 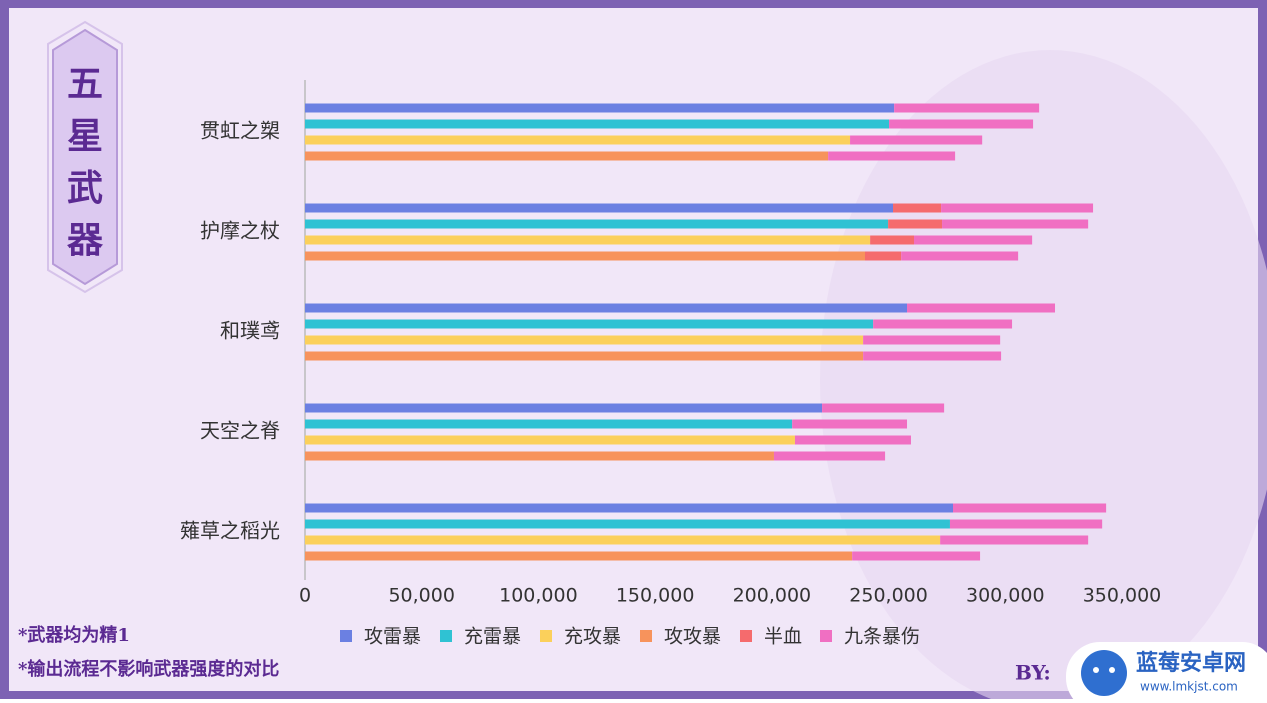 I want to click on legend-label: 充雷暴, so click(x=492, y=637).